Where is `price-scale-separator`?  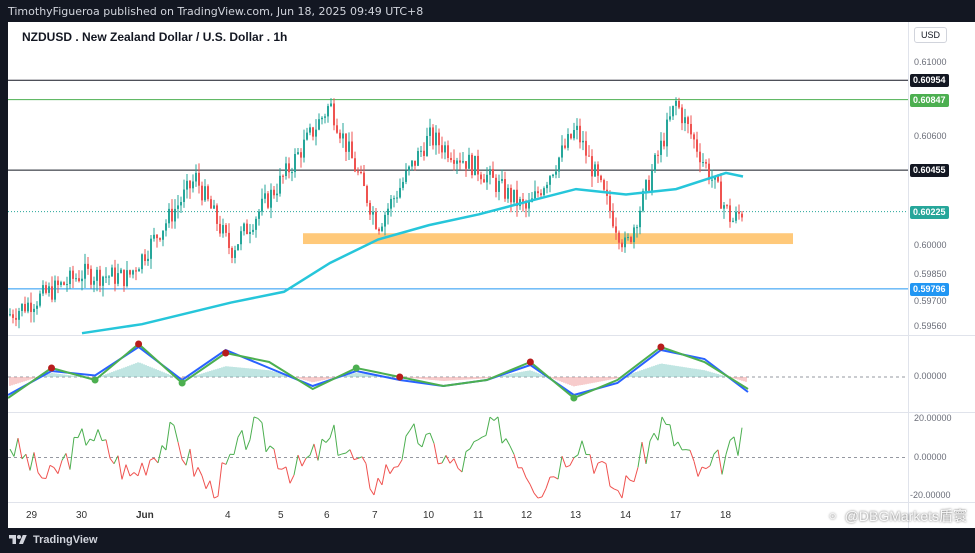 price-scale-separator is located at coordinates (908, 275).